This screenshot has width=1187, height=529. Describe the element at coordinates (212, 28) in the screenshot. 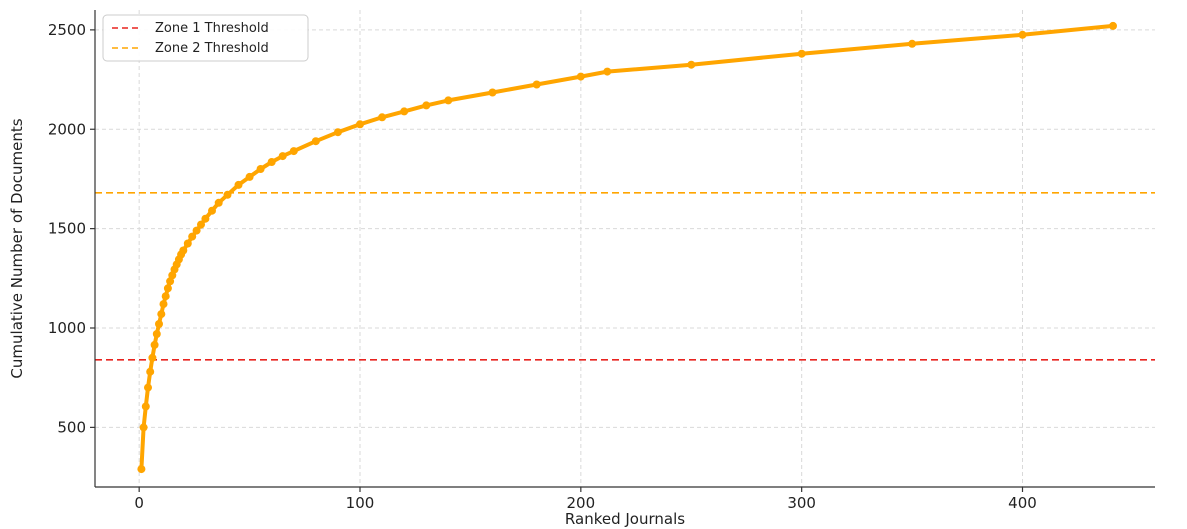

I see `legend-label-zone-1: Zone 1 Threshold` at that location.